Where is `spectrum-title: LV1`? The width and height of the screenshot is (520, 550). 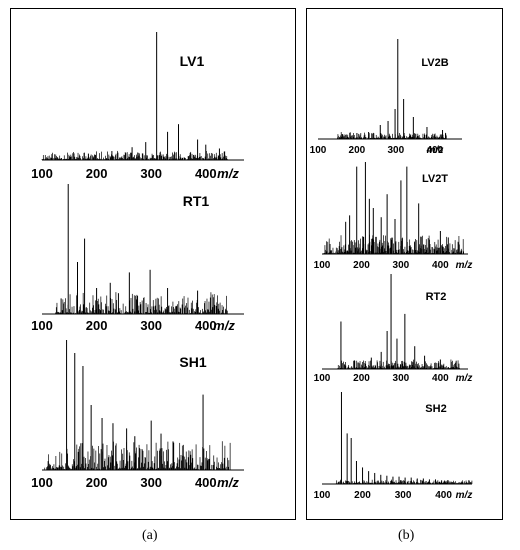 spectrum-title: LV1 is located at coordinates (192, 61).